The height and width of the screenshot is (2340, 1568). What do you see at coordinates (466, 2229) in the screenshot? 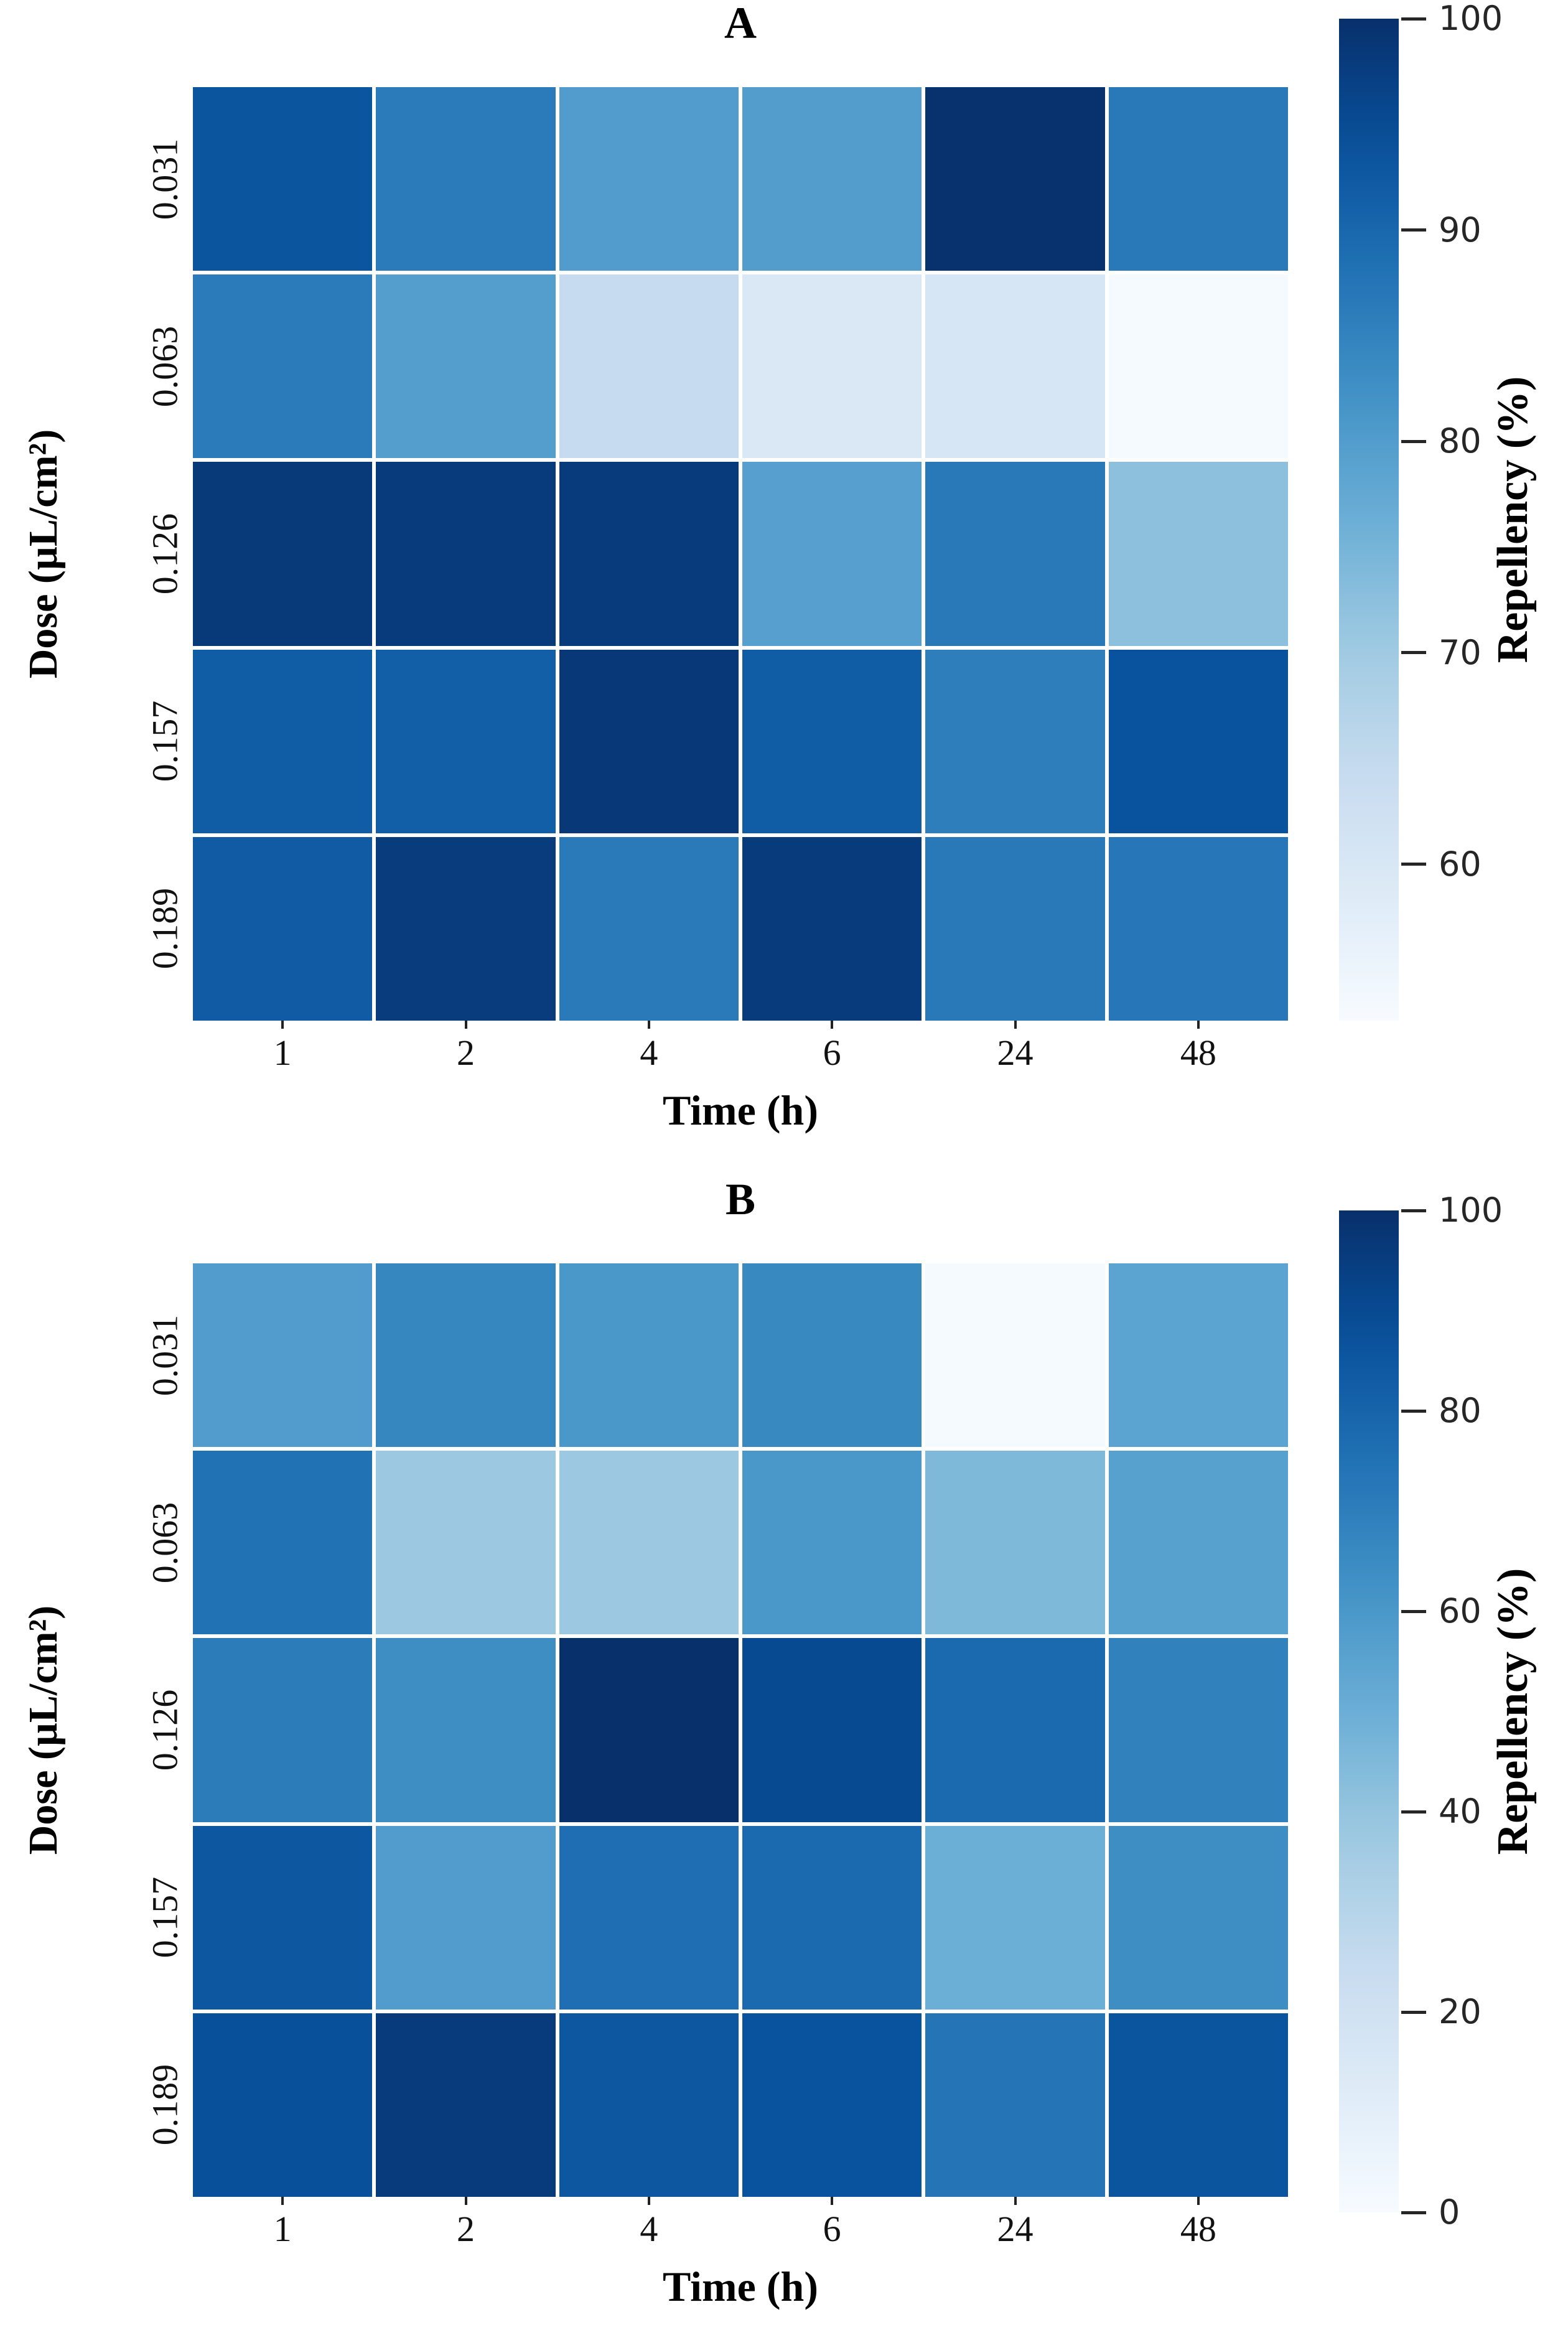
I see `x-tick-label: 2` at bounding box center [466, 2229].